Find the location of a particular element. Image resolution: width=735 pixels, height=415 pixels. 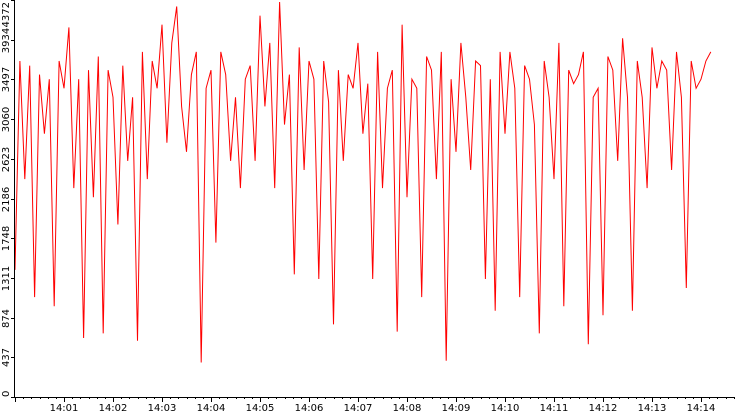

y-tick-label: 0 is located at coordinates (6, 394).